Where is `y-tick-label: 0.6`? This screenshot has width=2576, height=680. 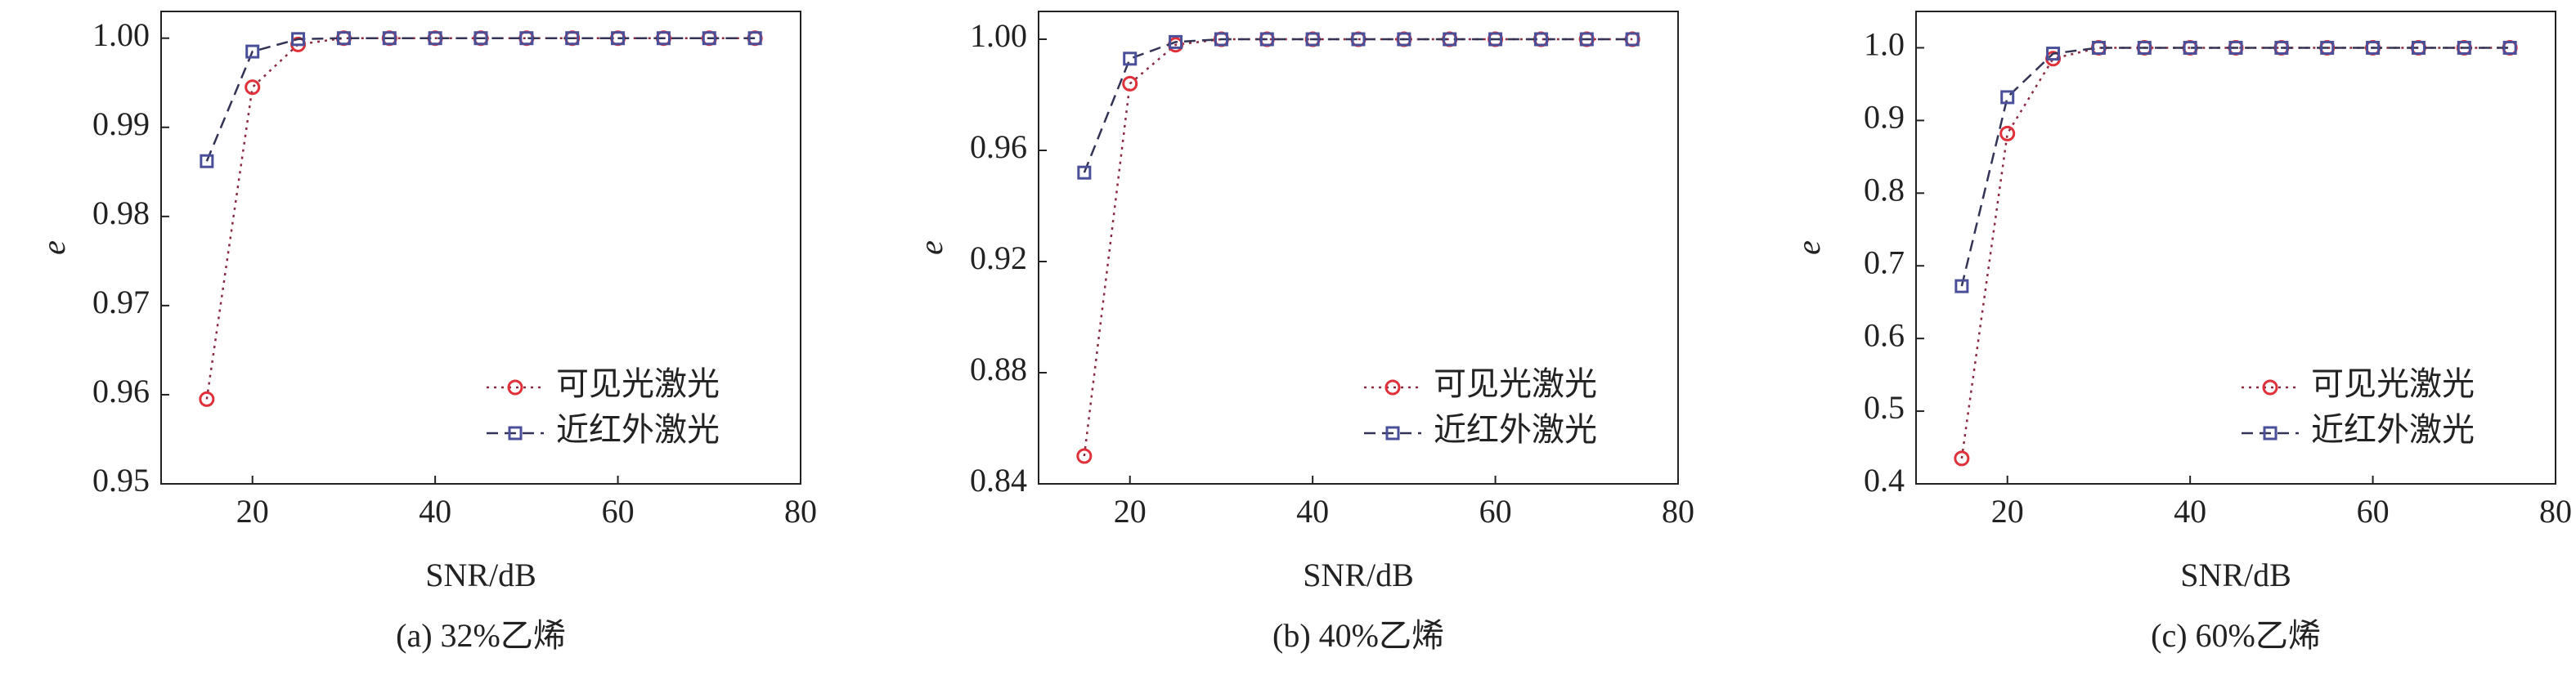 y-tick-label: 0.6 is located at coordinates (1884, 334).